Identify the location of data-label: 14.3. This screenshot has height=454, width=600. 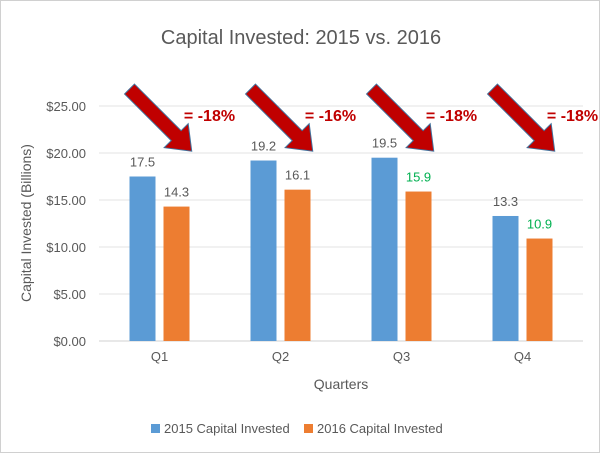
(176, 192).